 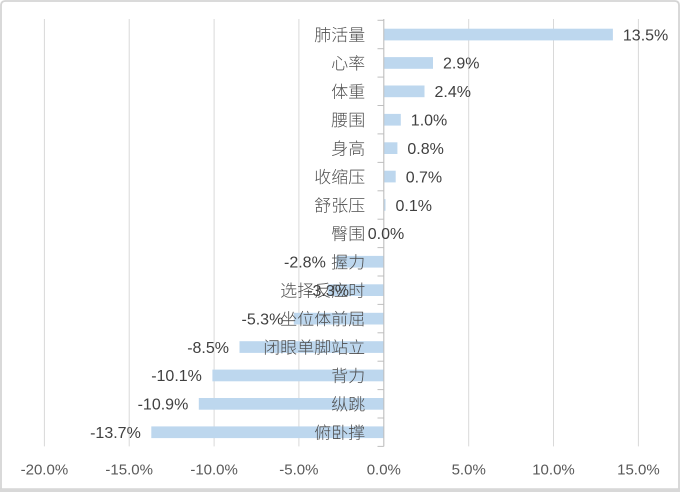 What do you see at coordinates (176, 376) in the screenshot?
I see `svg-text: -10.1%` at bounding box center [176, 376].